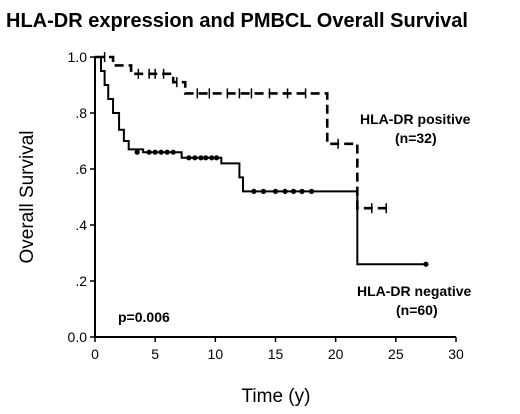 The width and height of the screenshot is (520, 414). I want to click on x-tick-label: 25, so click(396, 354).